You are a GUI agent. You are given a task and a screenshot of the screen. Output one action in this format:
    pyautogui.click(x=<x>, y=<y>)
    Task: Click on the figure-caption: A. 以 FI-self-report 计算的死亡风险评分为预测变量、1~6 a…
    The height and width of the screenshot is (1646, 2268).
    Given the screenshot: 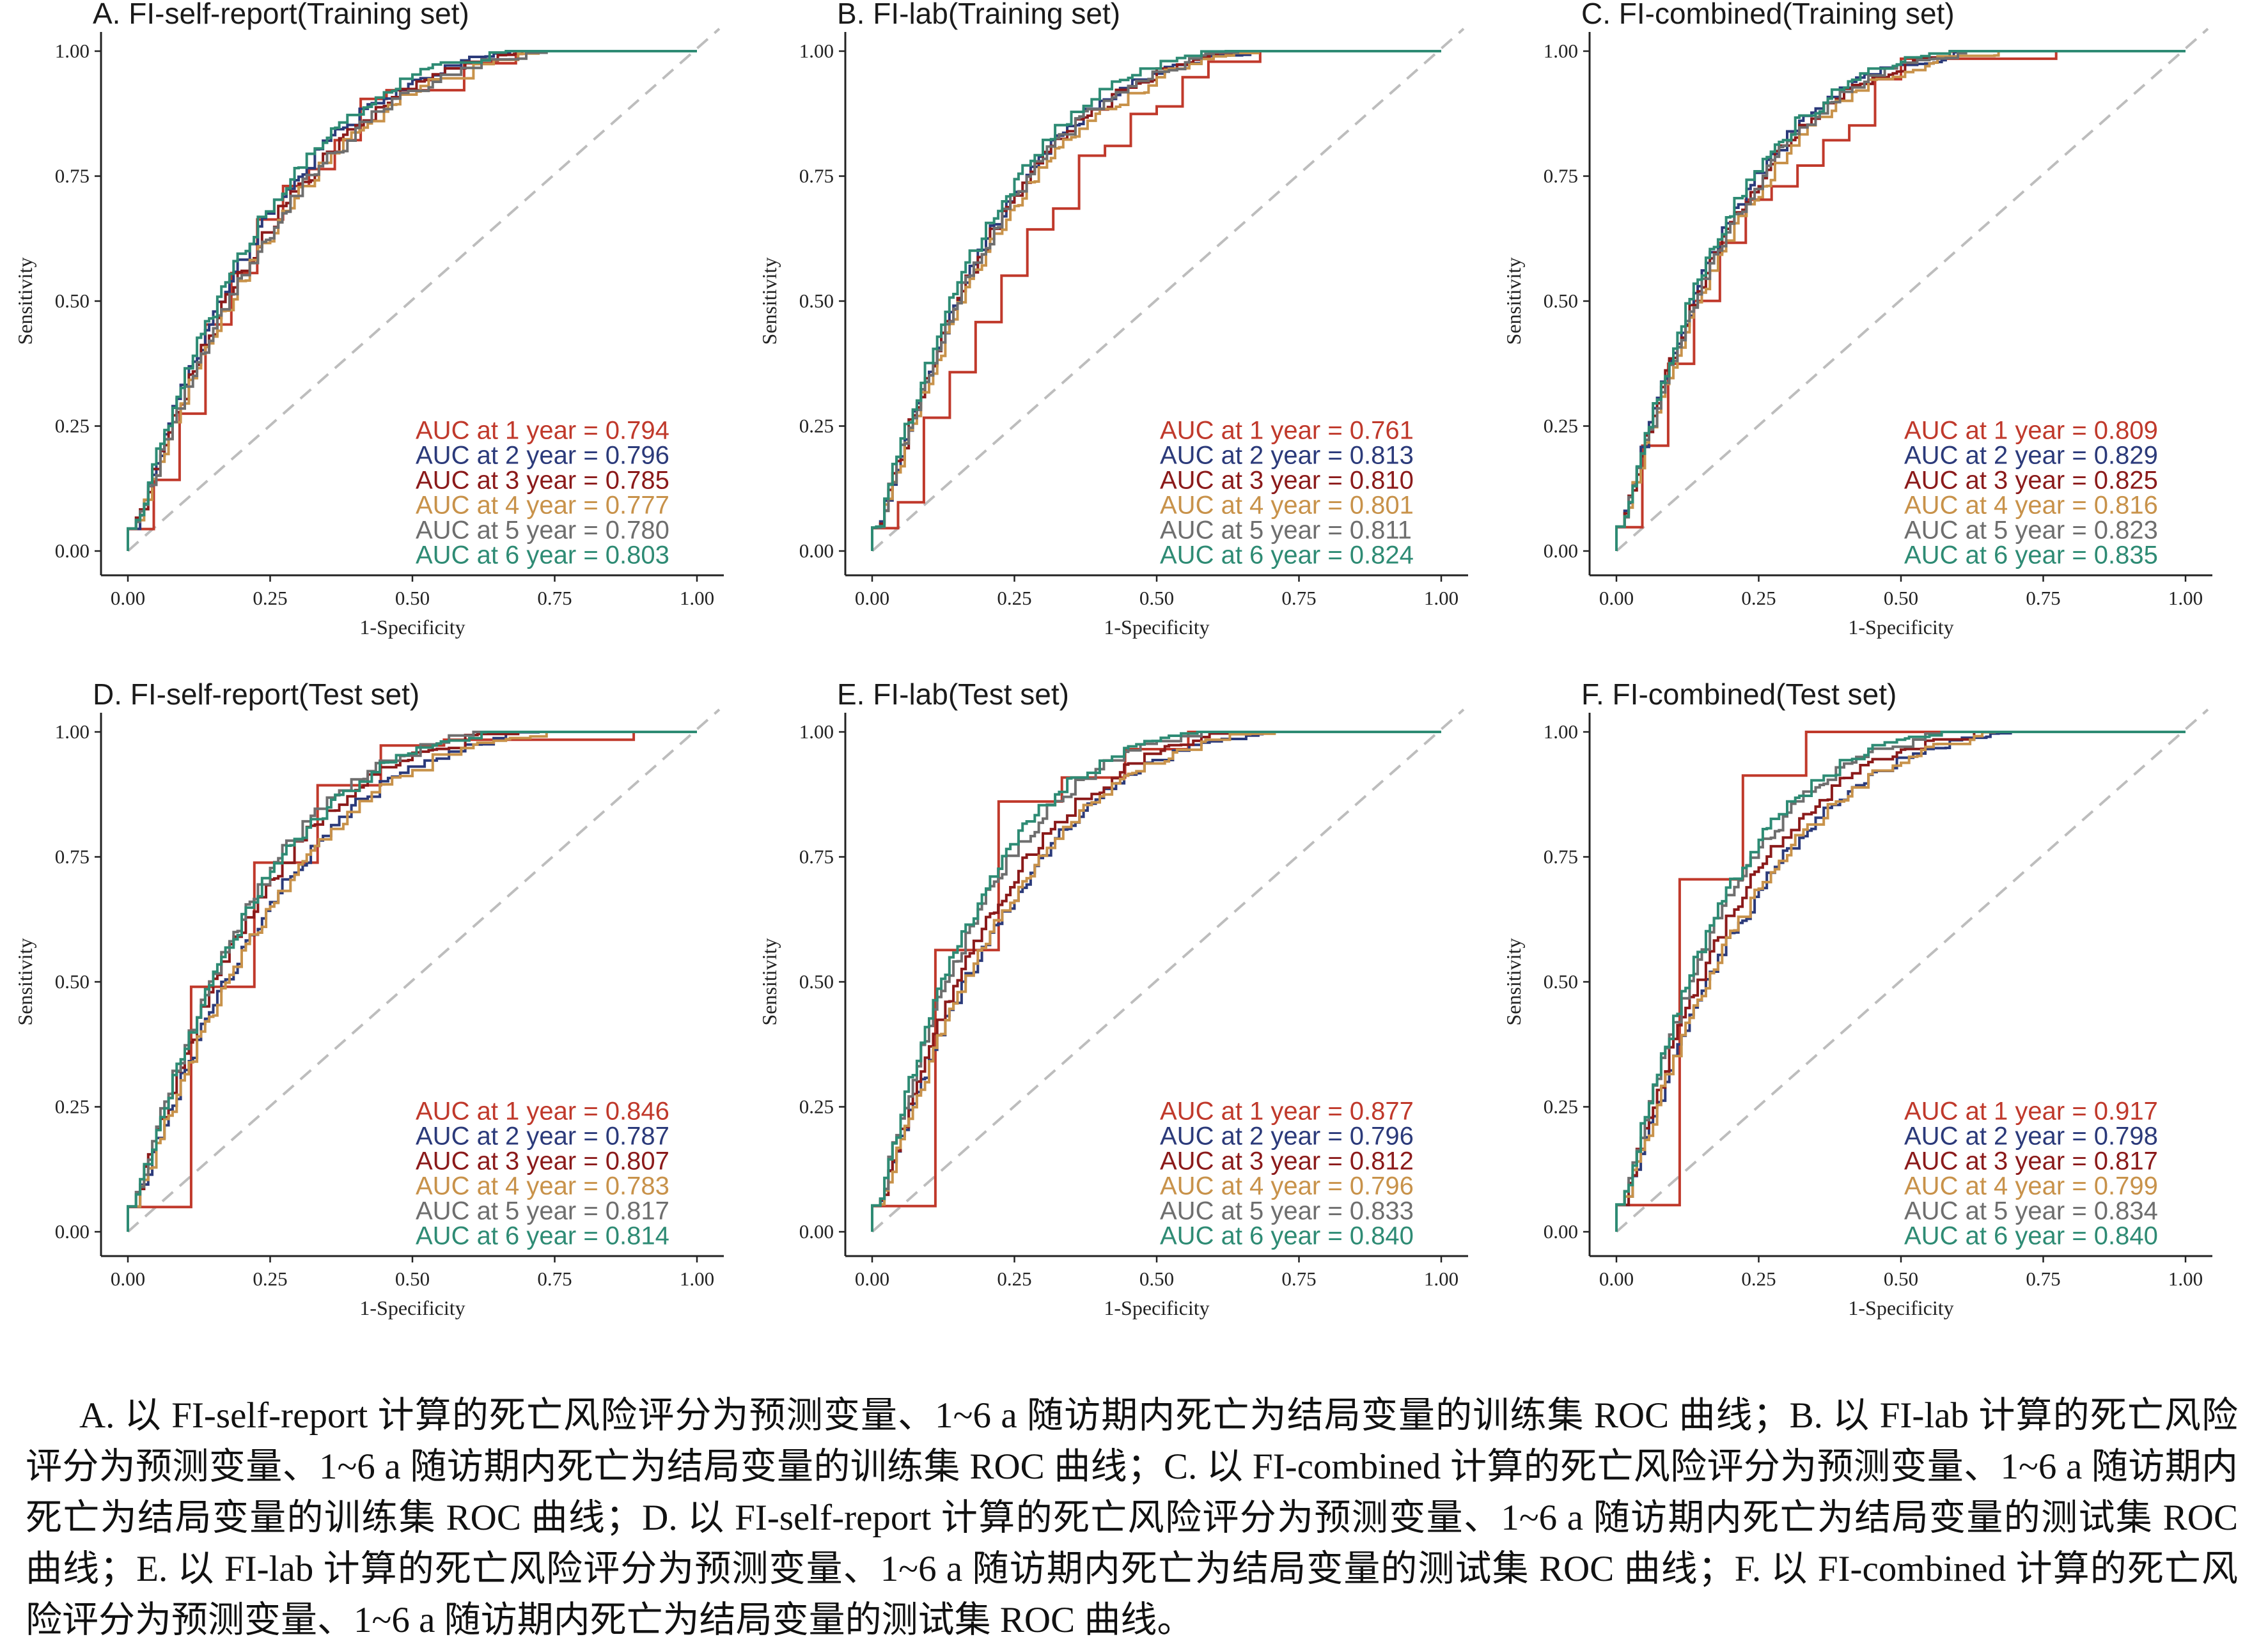 What is the action you would take?
    pyautogui.click(x=1132, y=1517)
    